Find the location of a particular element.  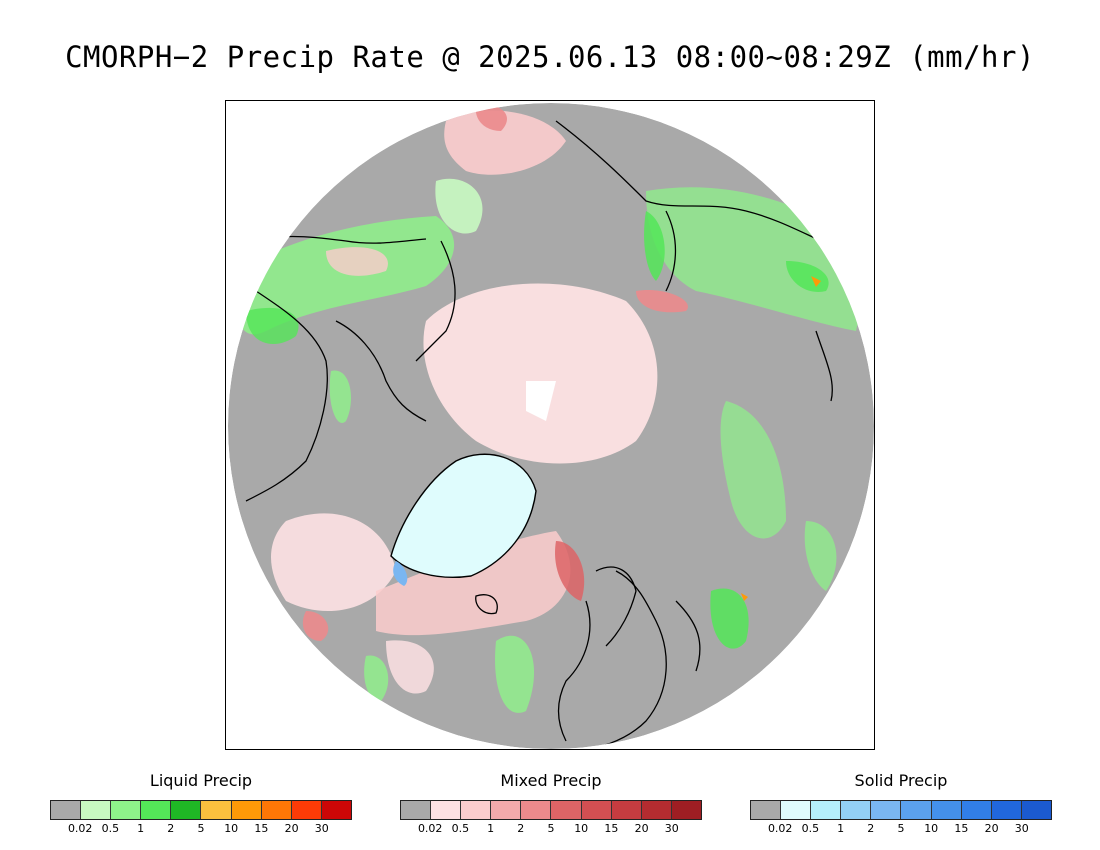

north-america-liquid-precip is located at coordinates (359, 300).